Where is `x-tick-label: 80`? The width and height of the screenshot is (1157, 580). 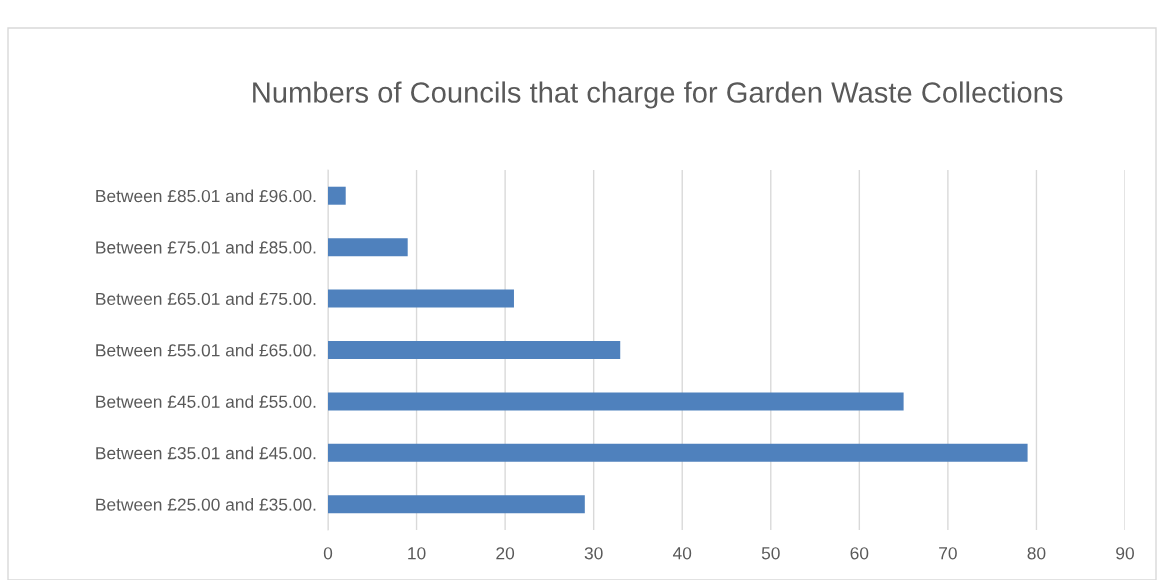 x-tick-label: 80 is located at coordinates (1036, 553).